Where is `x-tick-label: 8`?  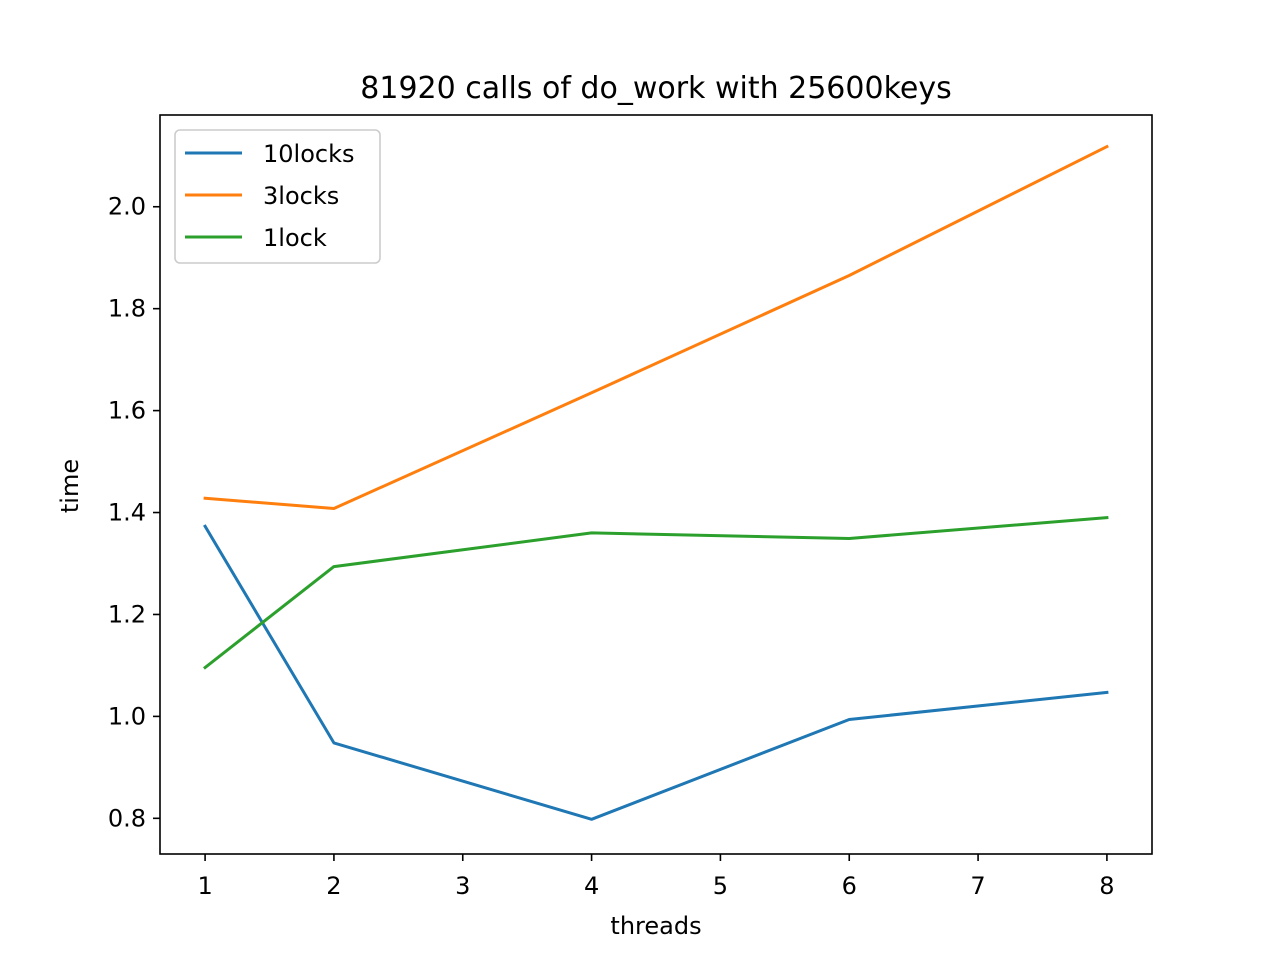
x-tick-label: 8 is located at coordinates (1106, 886).